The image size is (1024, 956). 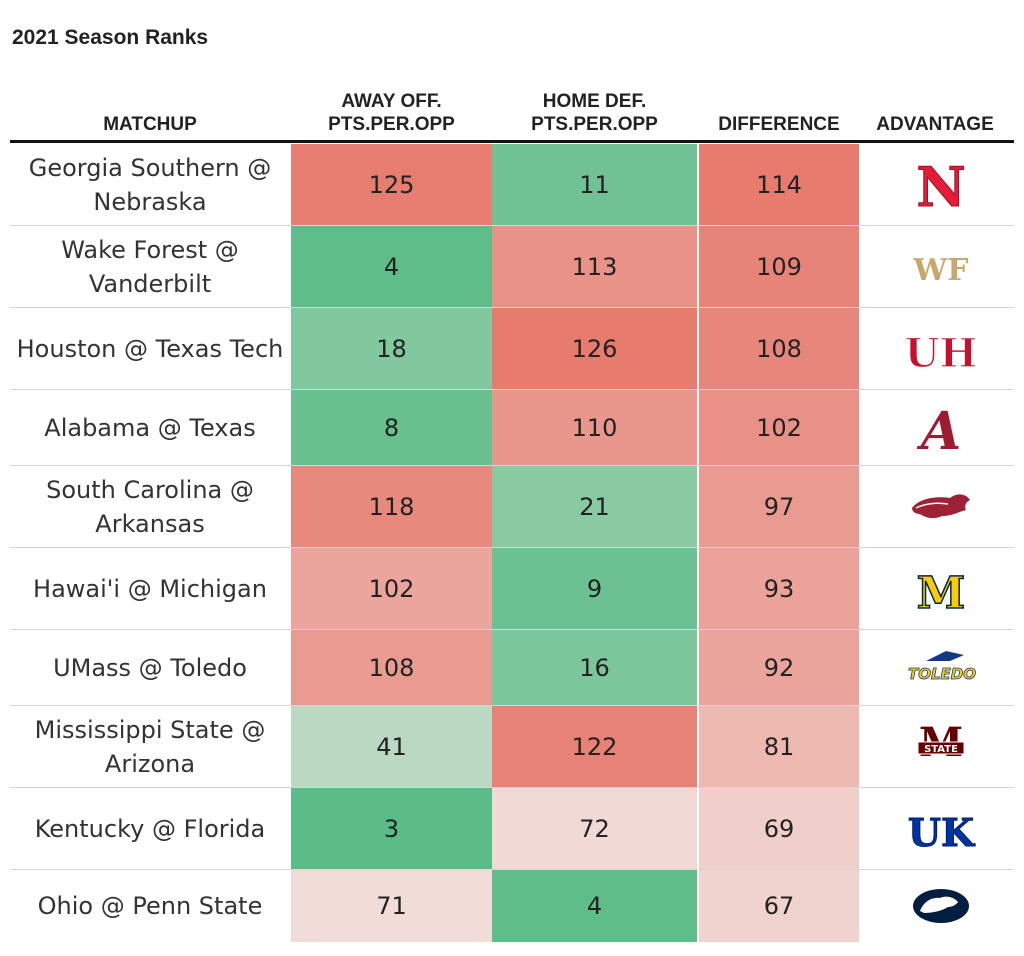 What do you see at coordinates (594, 667) in the screenshot?
I see `home-def-cell: 16` at bounding box center [594, 667].